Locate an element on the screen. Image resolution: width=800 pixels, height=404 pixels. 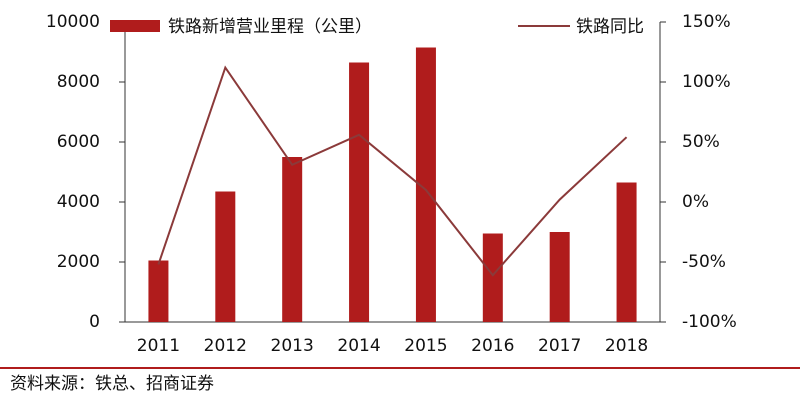
x-tick-label: 2018 is located at coordinates (626, 346).